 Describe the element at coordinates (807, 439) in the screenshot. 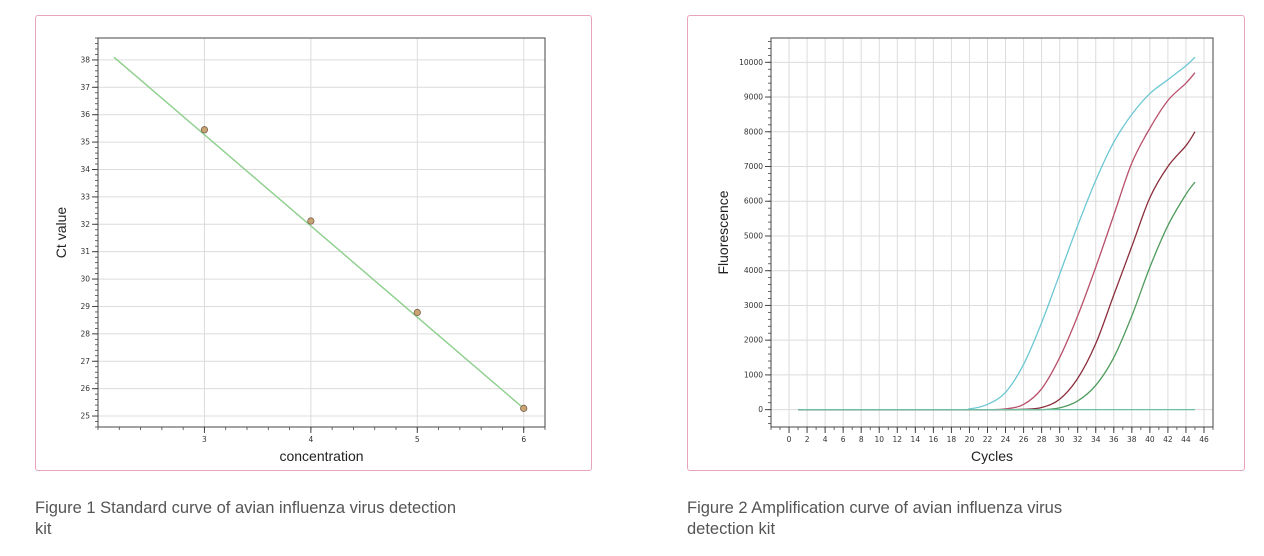

I see `x-tick-label: 2` at that location.